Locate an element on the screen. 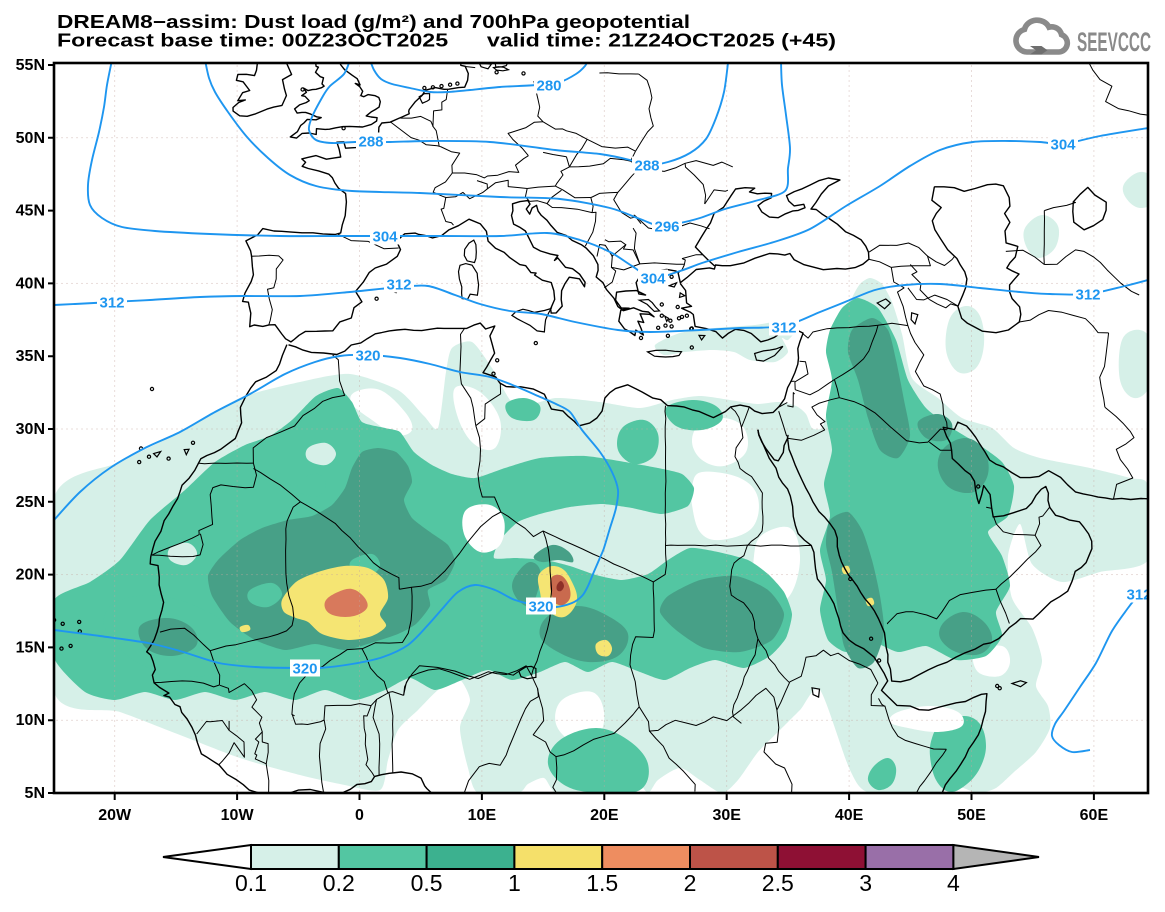  svg-text: 35N is located at coordinates (30, 356).